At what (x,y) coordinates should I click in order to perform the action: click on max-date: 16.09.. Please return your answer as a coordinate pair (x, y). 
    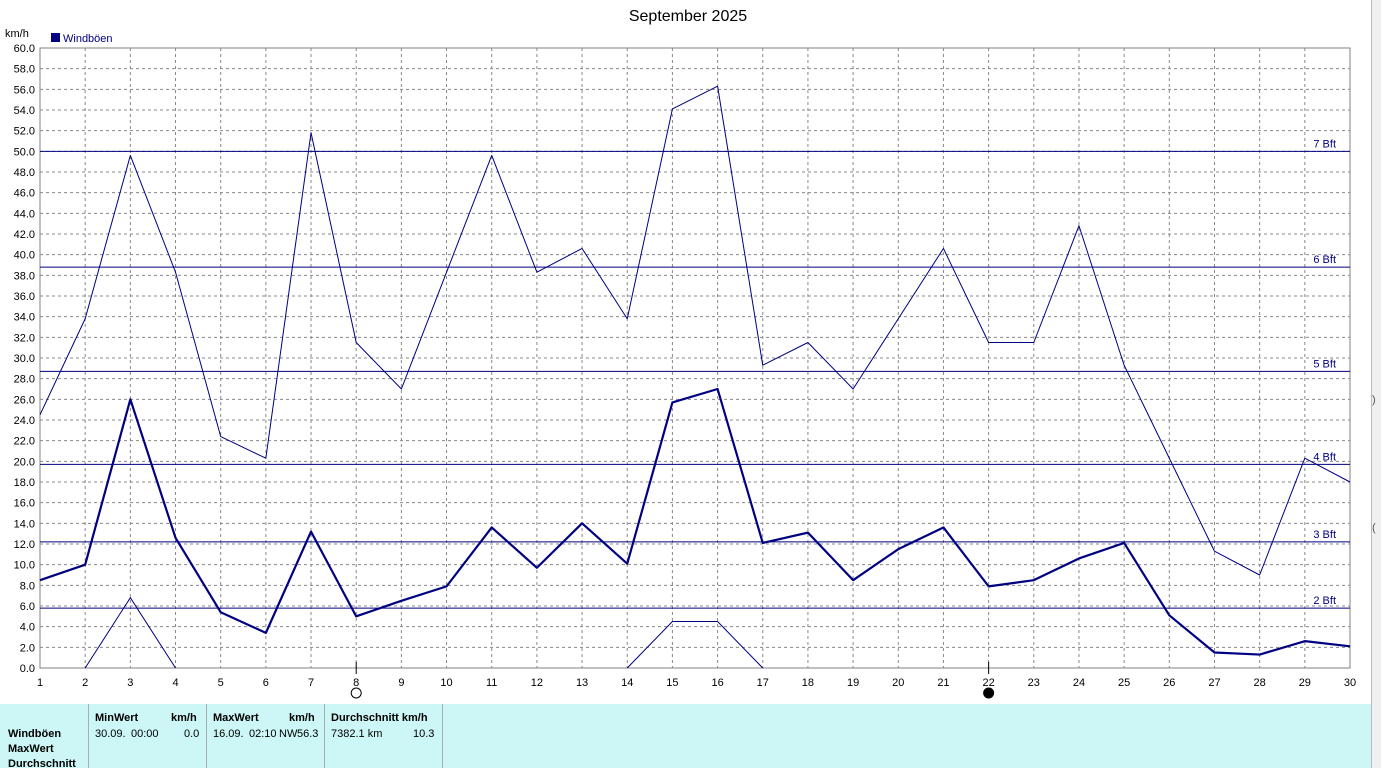
    Looking at the image, I should click on (228, 734).